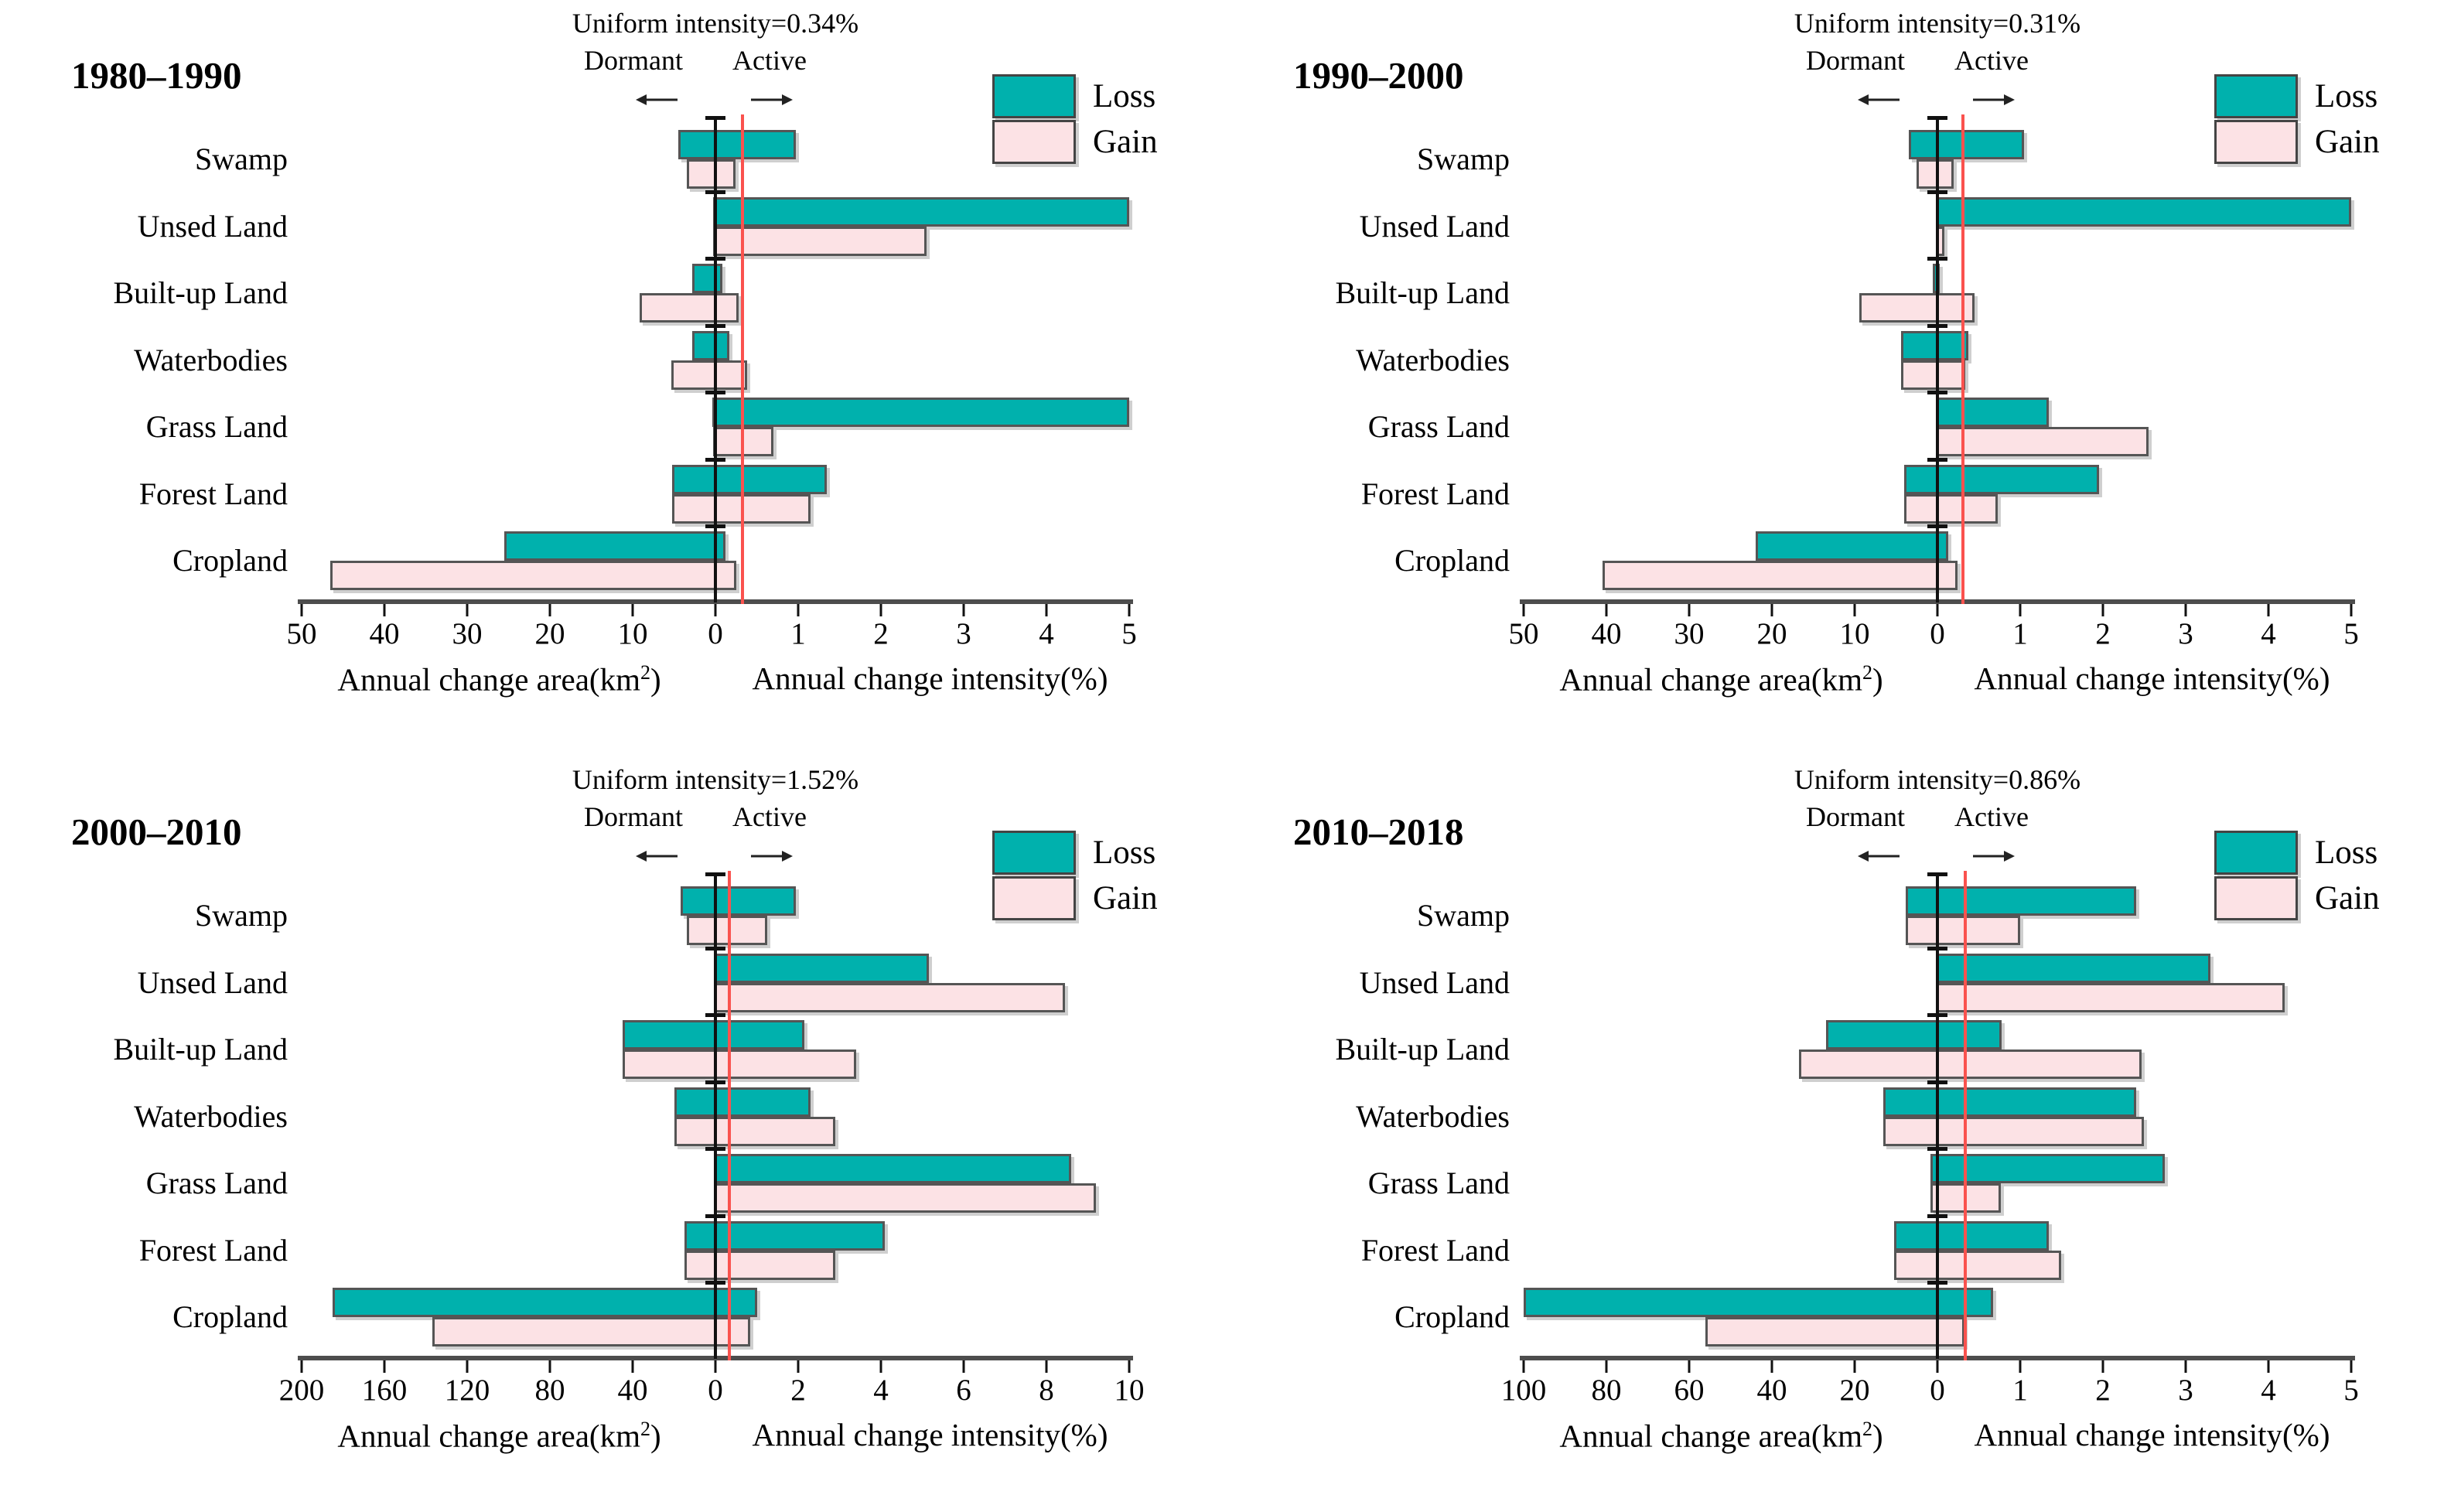  What do you see at coordinates (1422, 292) in the screenshot?
I see `category-label-2: Built-up Land` at bounding box center [1422, 292].